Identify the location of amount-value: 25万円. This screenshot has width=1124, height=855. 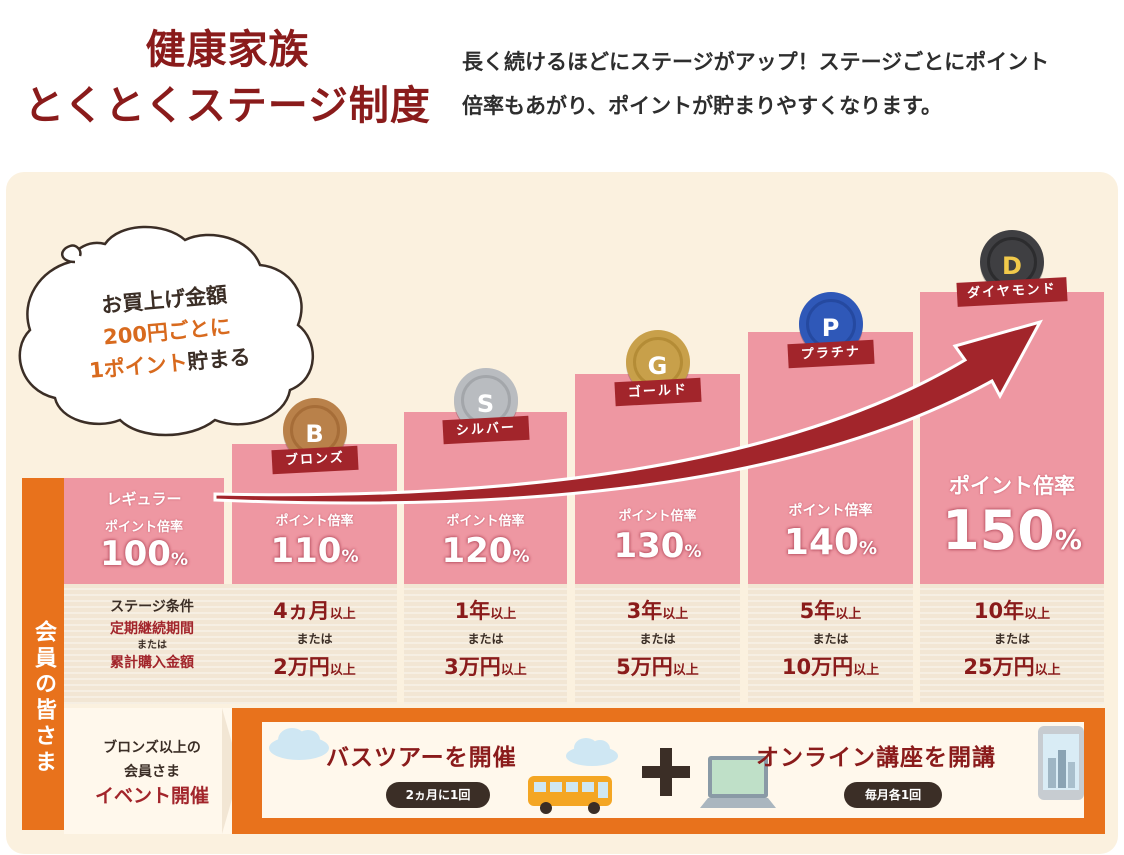
(999, 667).